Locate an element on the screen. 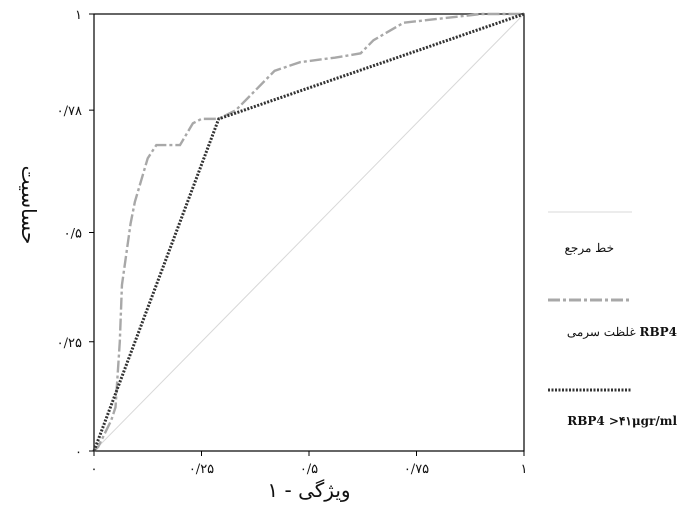 Image resolution: width=677 pixels, height=512 pixels. legend-label-cutoff: RBP4 >۴۱μgr/ml is located at coordinates (622, 421).